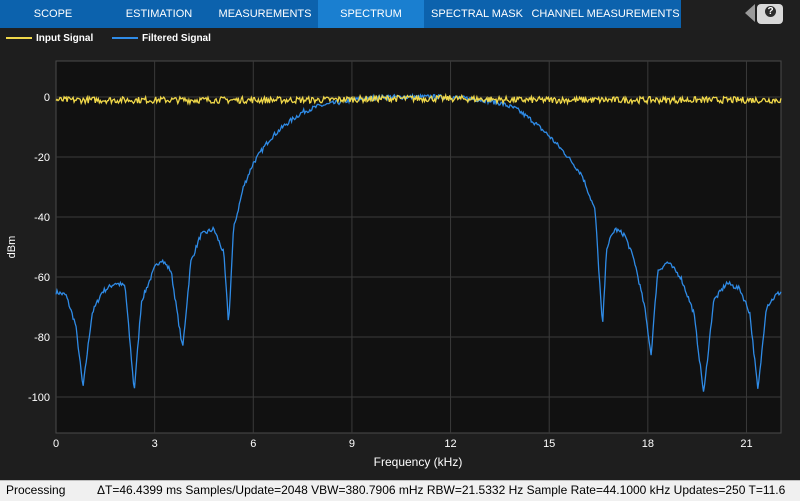 The height and width of the screenshot is (501, 800). Describe the element at coordinates (750, 13) in the screenshot. I see `collapse-toolstrip-icon` at that location.